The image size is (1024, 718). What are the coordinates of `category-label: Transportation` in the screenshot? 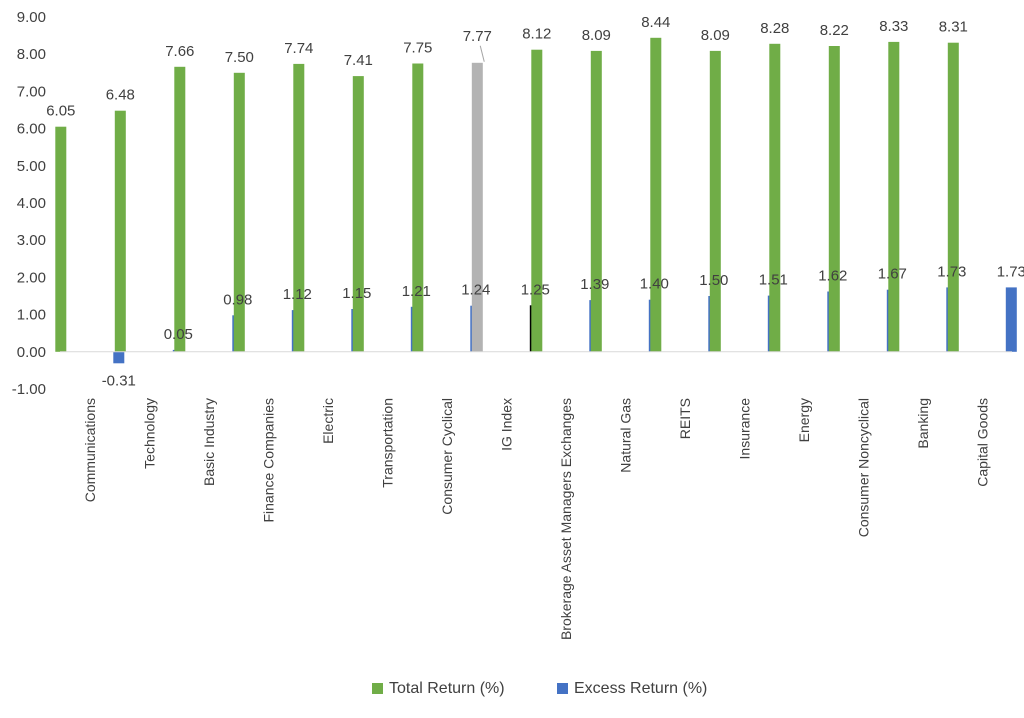 It's located at (387, 443).